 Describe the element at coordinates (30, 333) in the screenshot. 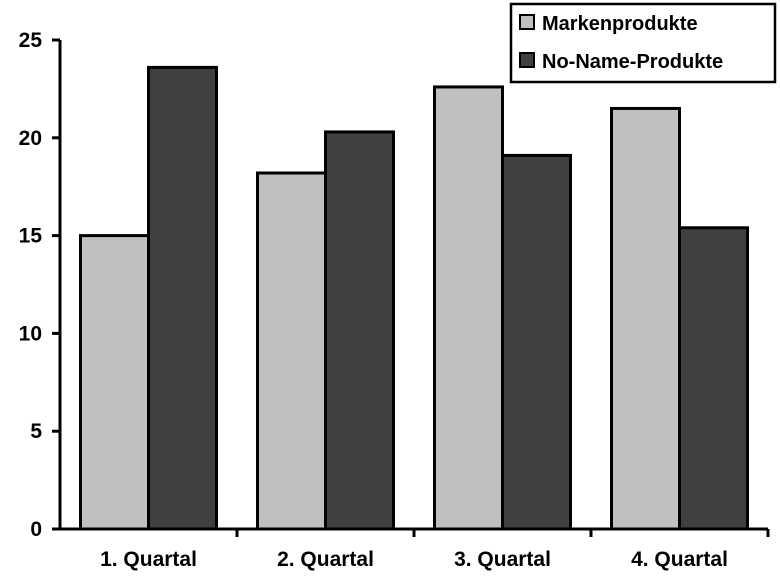

I see `y-tick-label: 10` at that location.